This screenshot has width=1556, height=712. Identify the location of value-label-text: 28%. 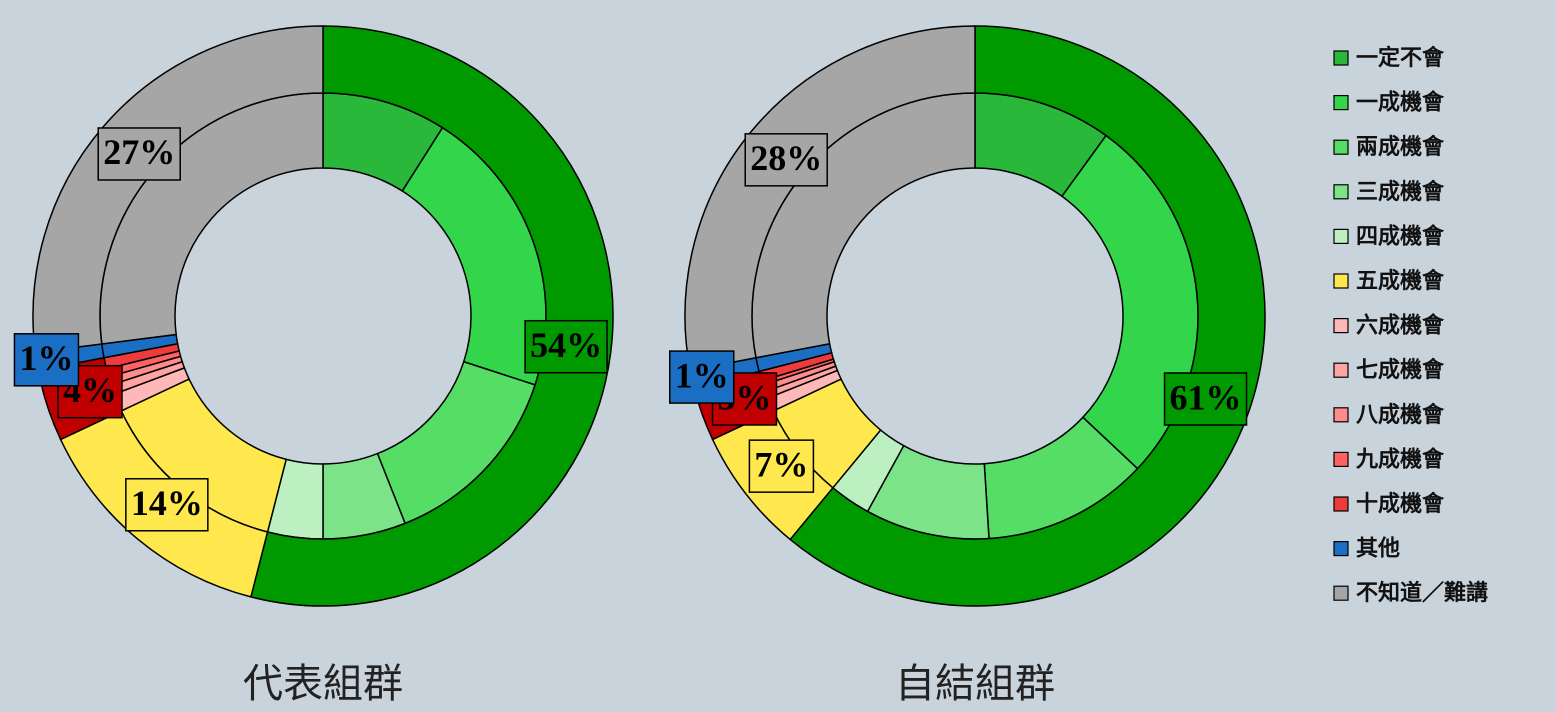
(786, 158).